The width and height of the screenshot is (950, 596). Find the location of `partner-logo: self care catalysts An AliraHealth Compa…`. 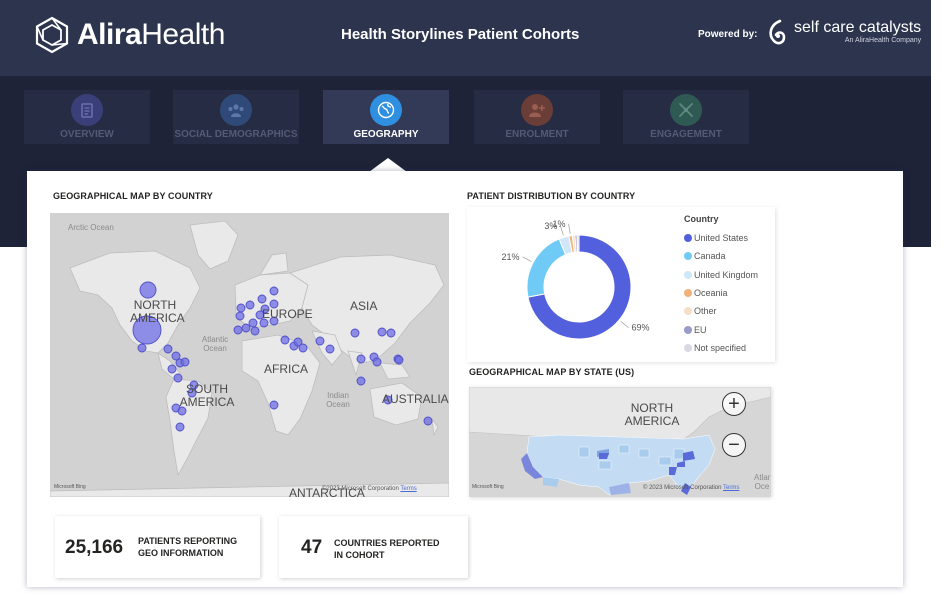

partner-logo: self care catalysts An AliraHealth Compa… is located at coordinates (843, 33).